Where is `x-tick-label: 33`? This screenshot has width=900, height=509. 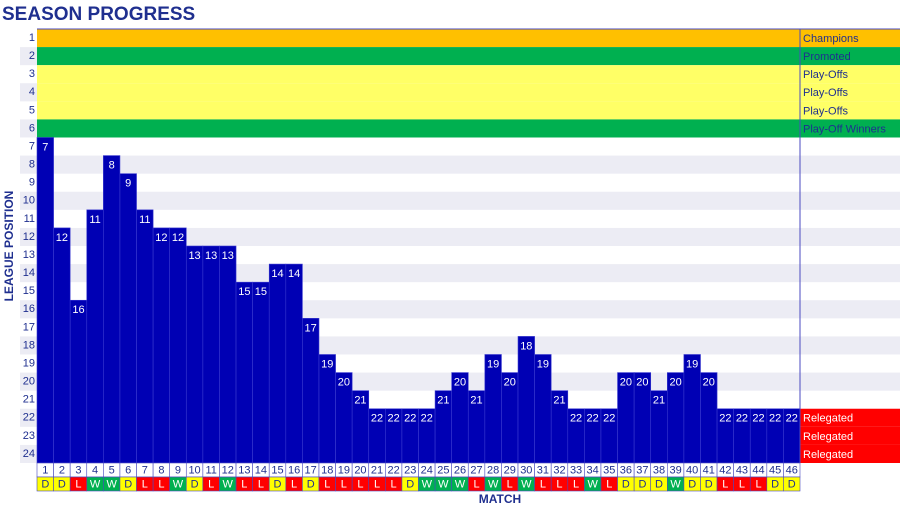 x-tick-label: 33 is located at coordinates (576, 470).